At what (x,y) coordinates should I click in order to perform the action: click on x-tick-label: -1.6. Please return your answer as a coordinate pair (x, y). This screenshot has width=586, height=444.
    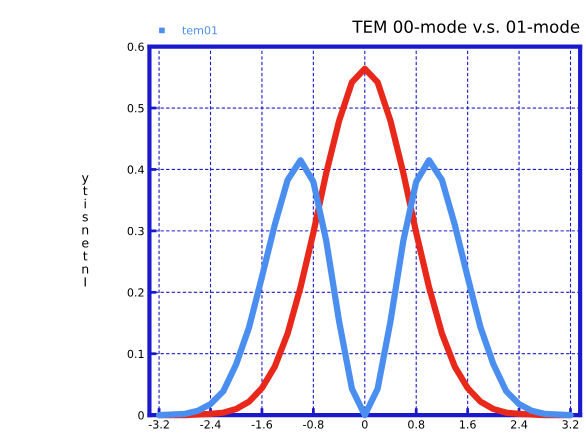
    Looking at the image, I should click on (262, 424).